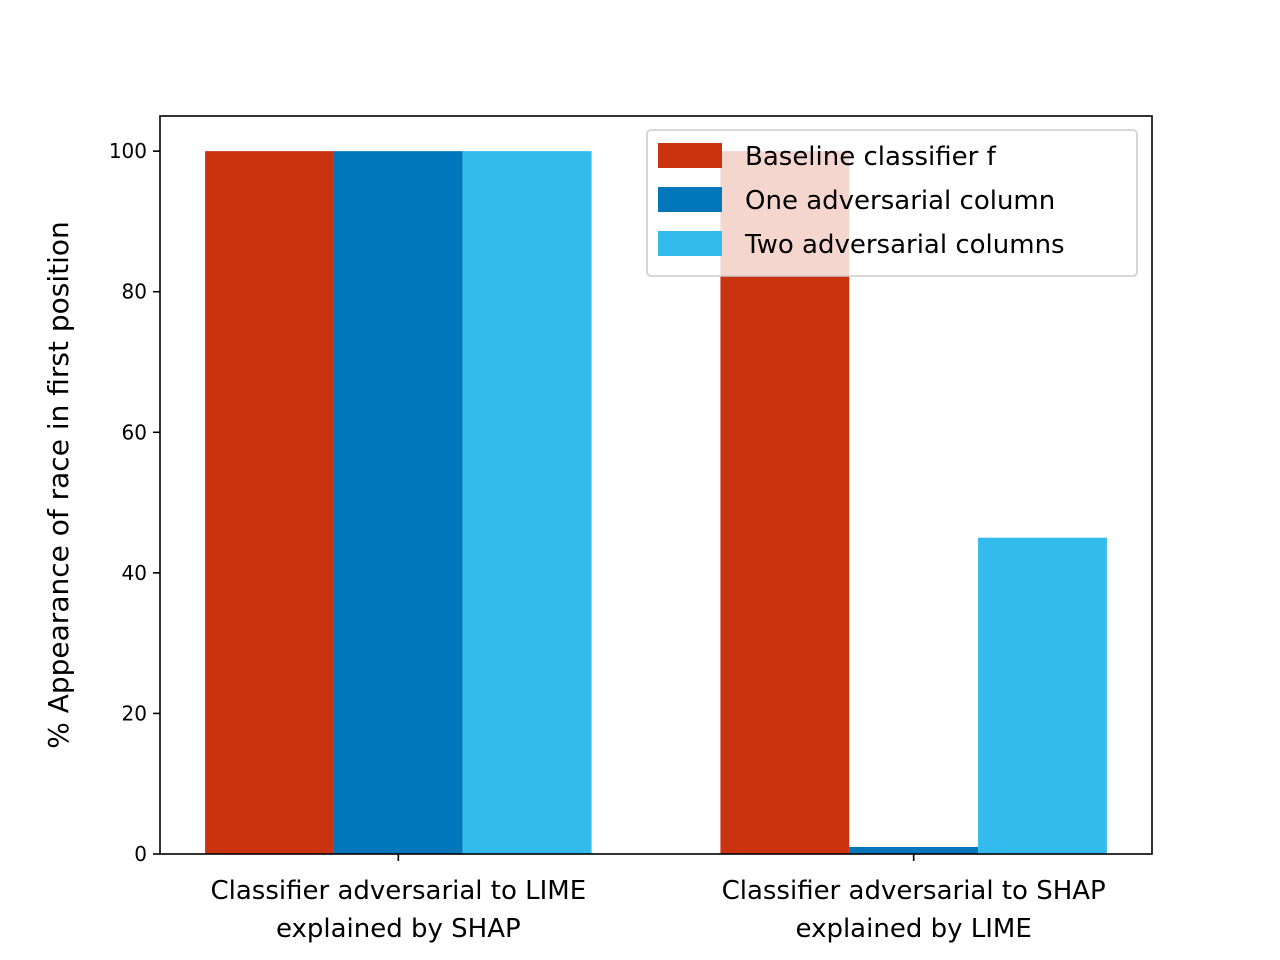 This screenshot has height=960, width=1280. What do you see at coordinates (128, 151) in the screenshot?
I see `y-tick-label-6: 100` at bounding box center [128, 151].